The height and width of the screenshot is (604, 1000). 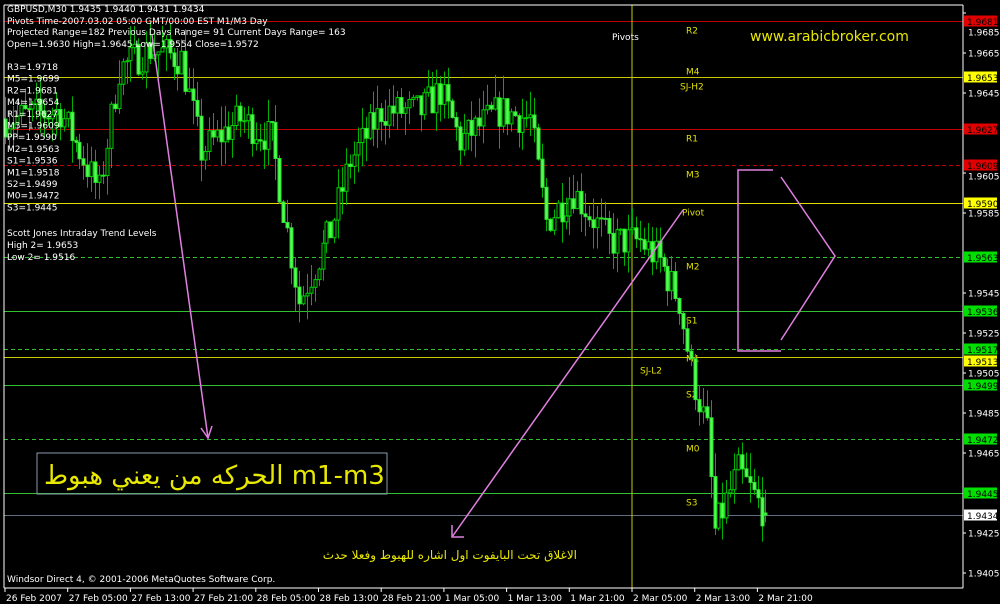 I want to click on time-tick-label: 2 Mar 05:00, so click(x=660, y=599).